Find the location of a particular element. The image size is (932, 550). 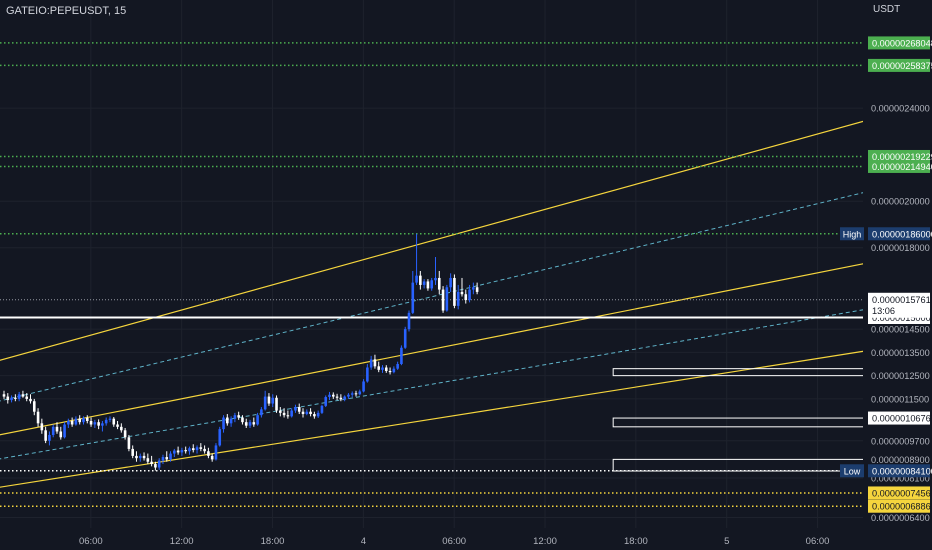

level-tag-8-bg is located at coordinates (899, 506).